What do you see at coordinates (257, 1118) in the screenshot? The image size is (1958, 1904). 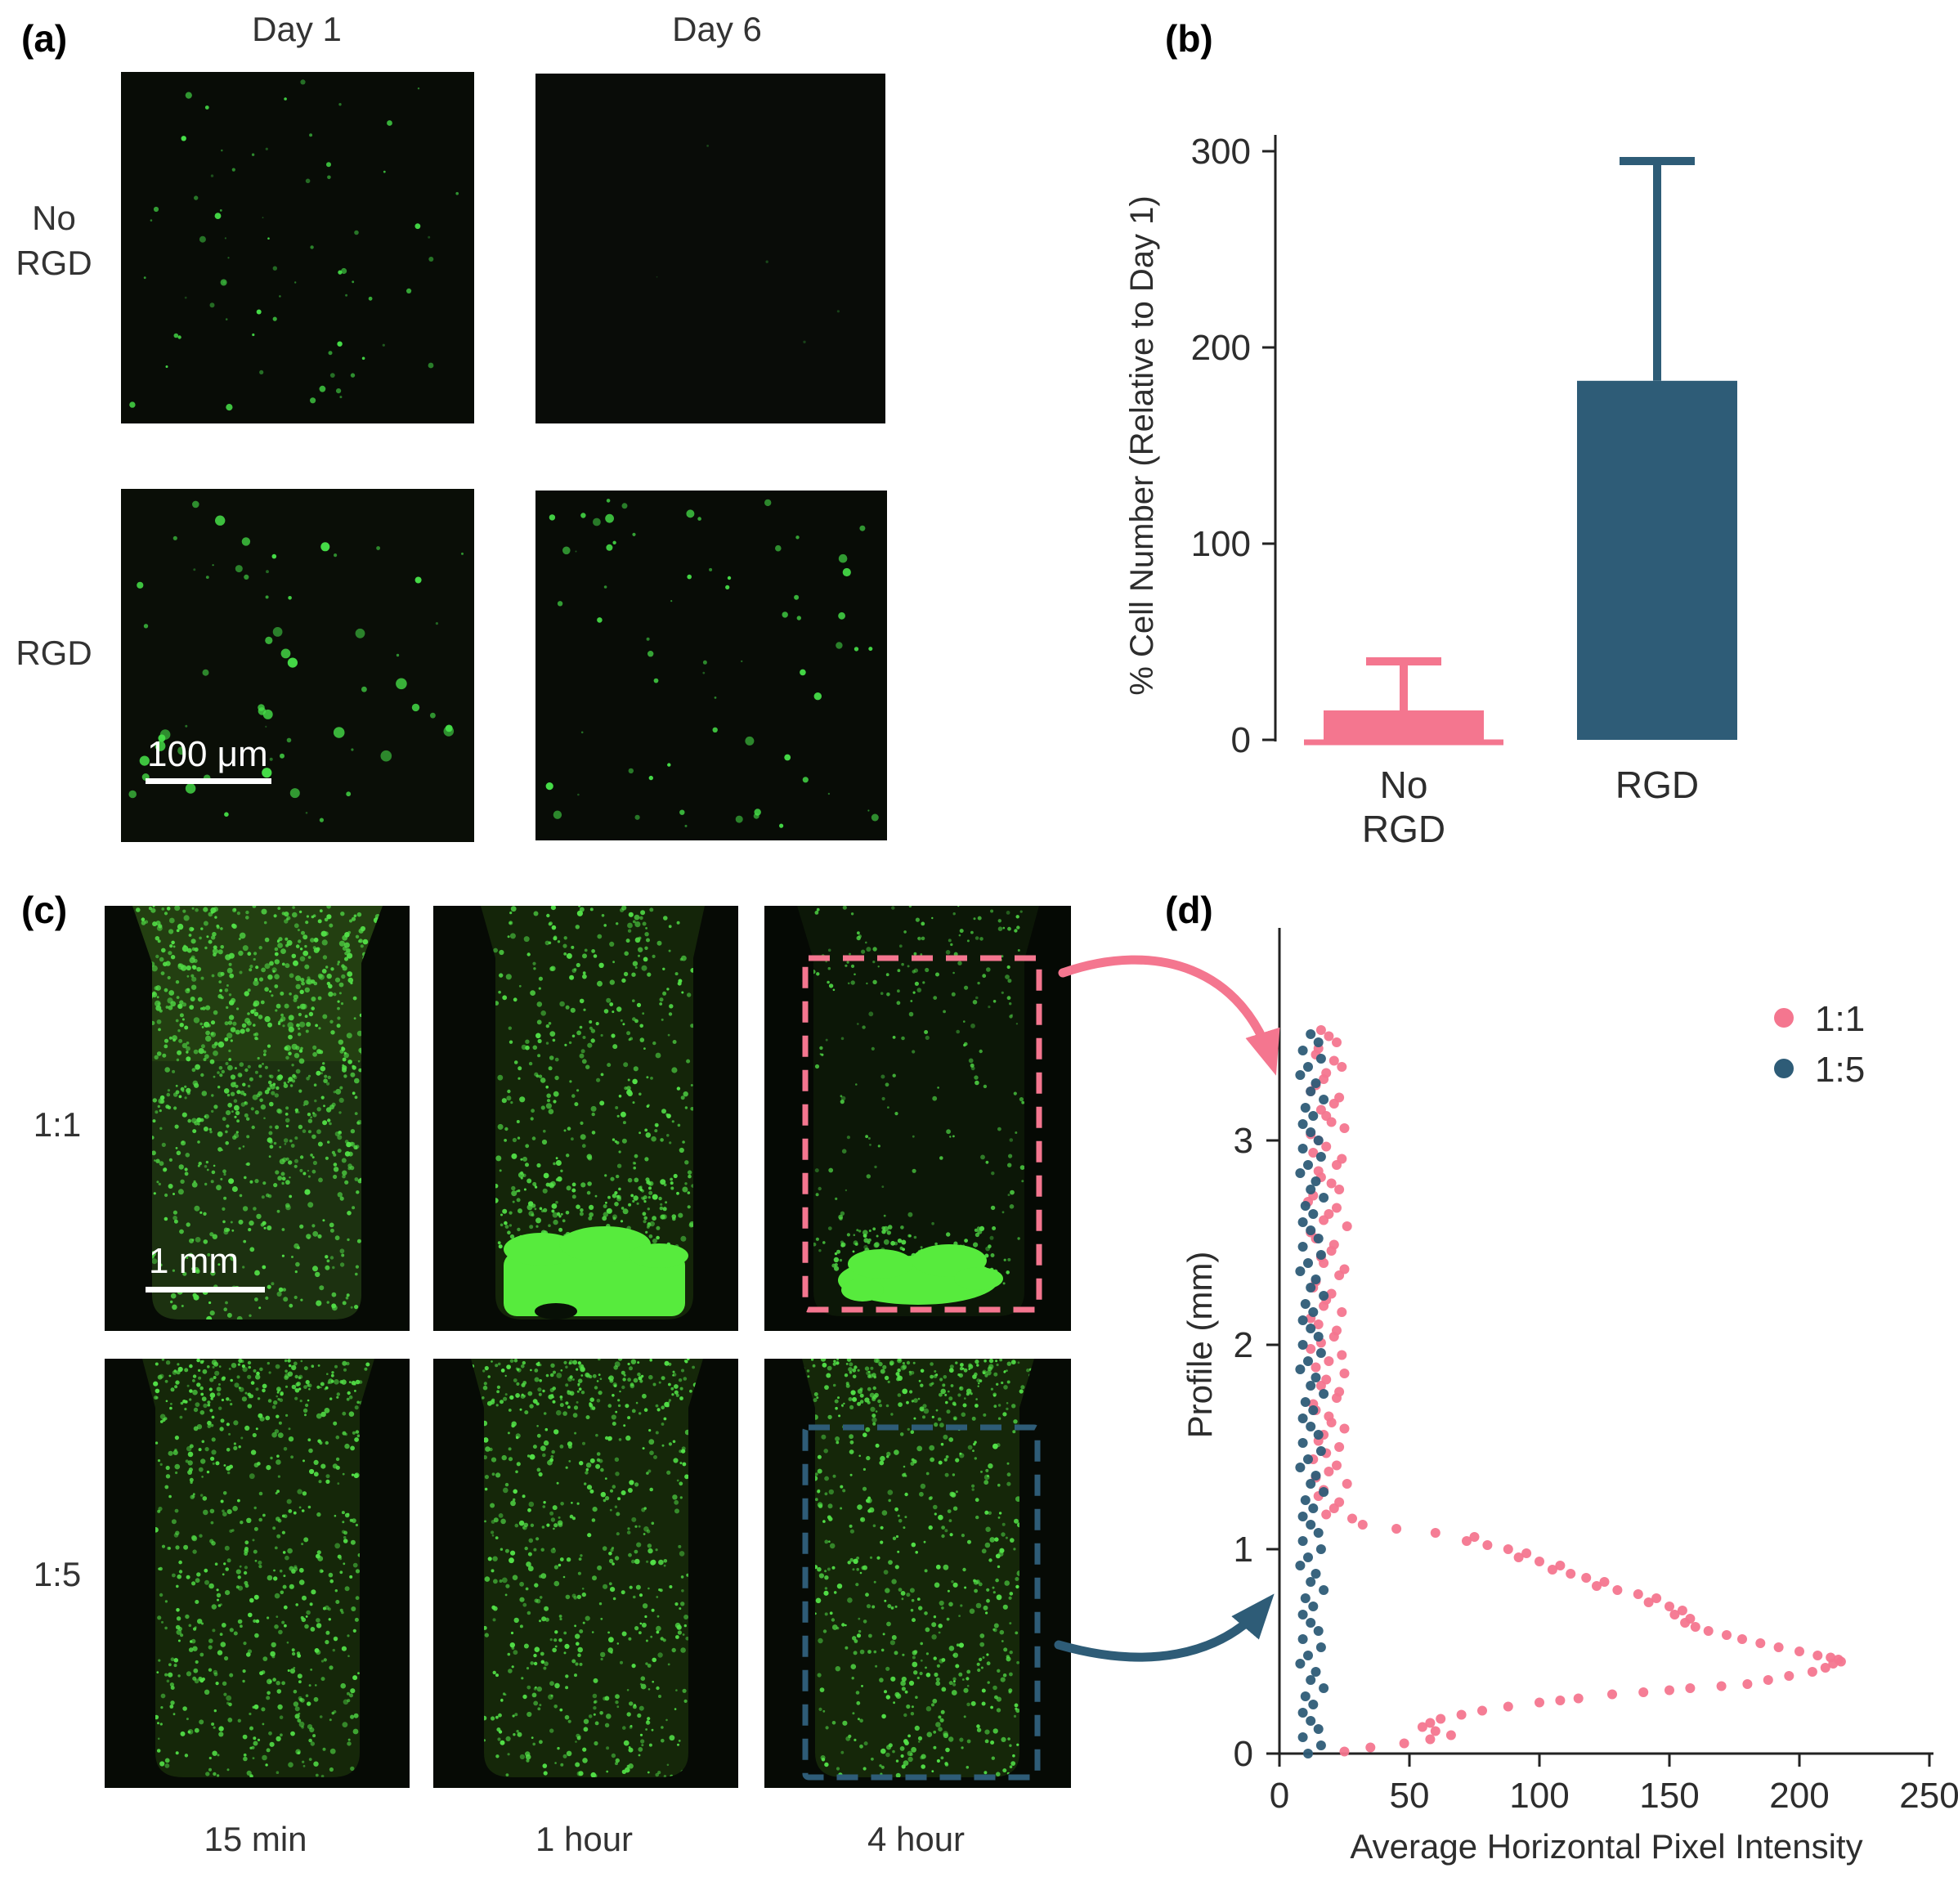 I see `micro-1-1-15min` at bounding box center [257, 1118].